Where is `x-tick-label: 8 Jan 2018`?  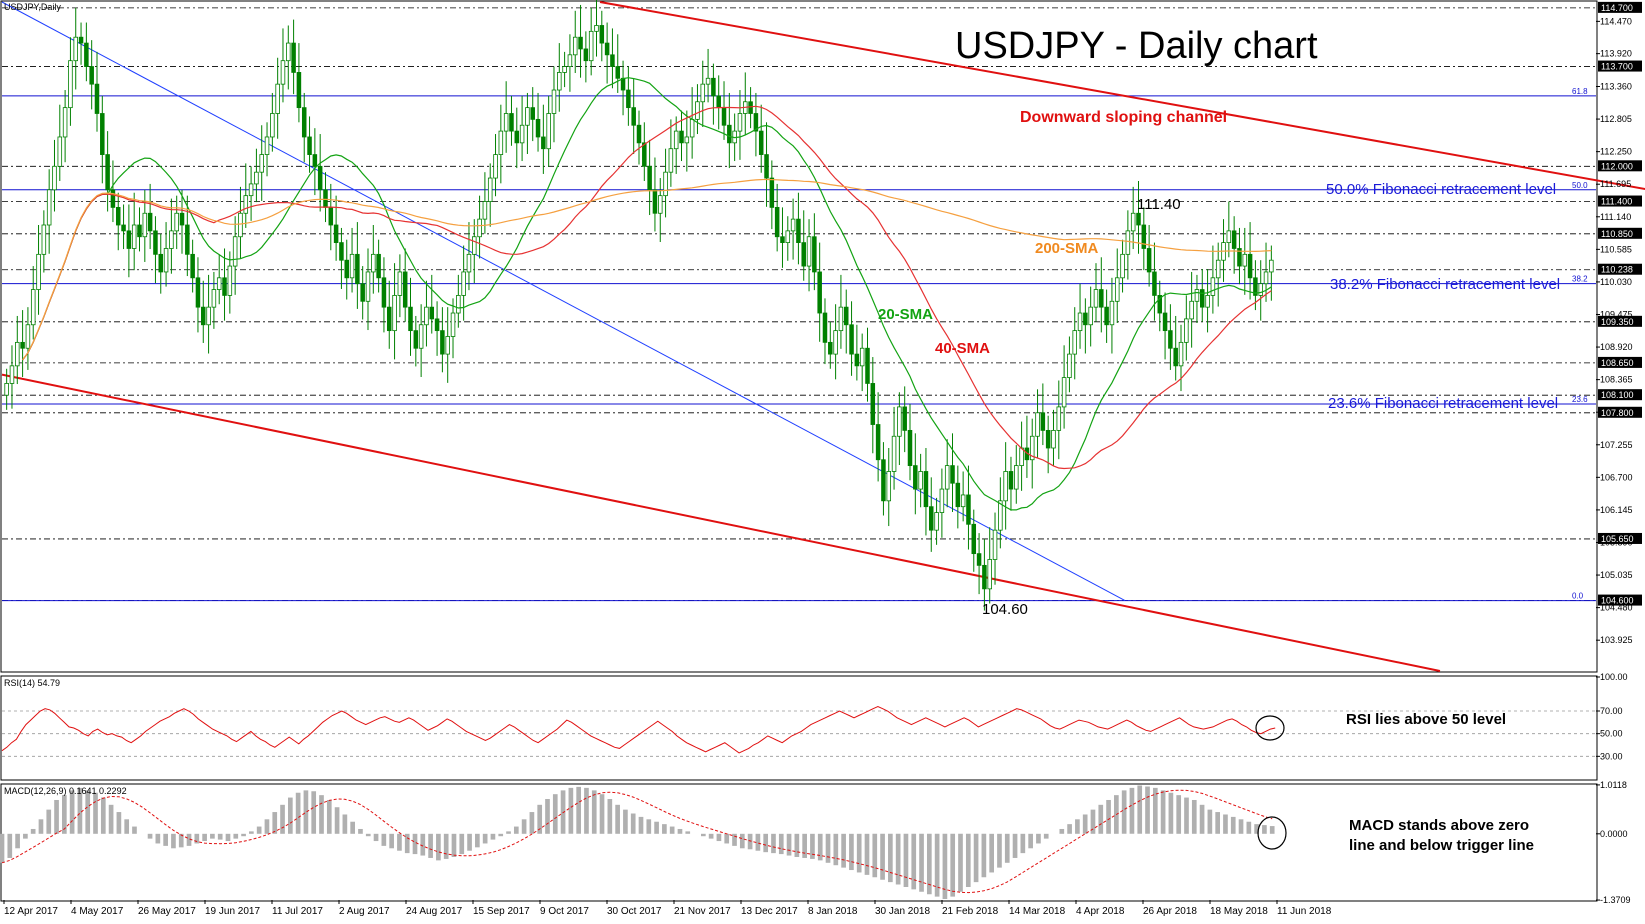
x-tick-label: 8 Jan 2018 is located at coordinates (833, 911).